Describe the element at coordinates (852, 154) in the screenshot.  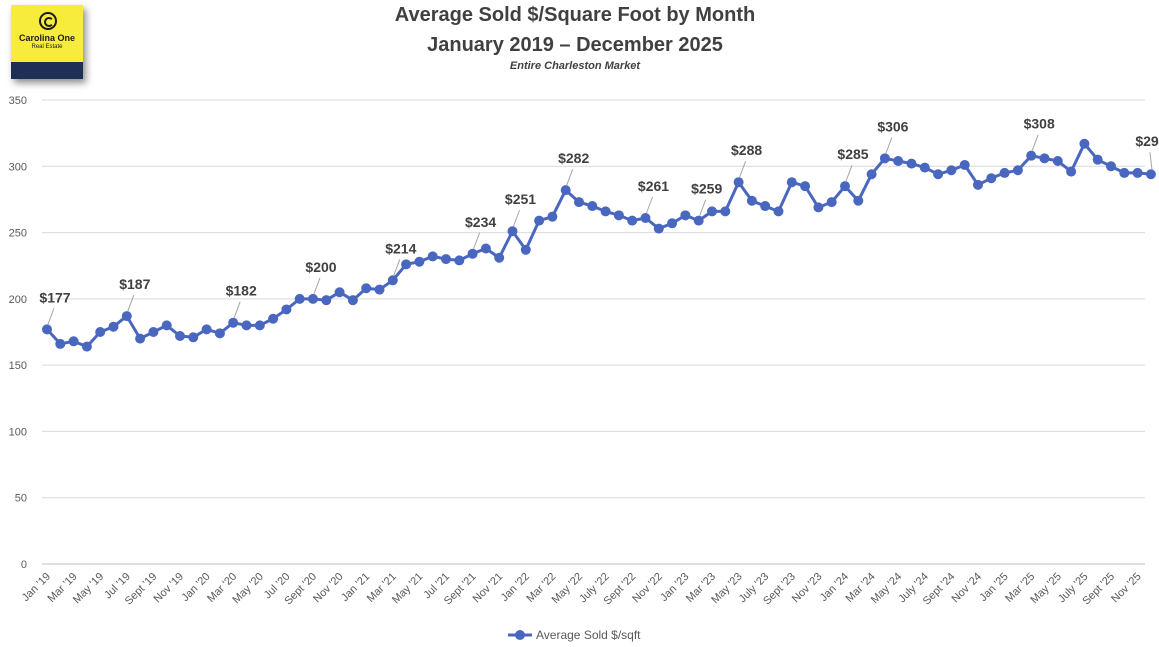
I see `data-label: $285` at that location.